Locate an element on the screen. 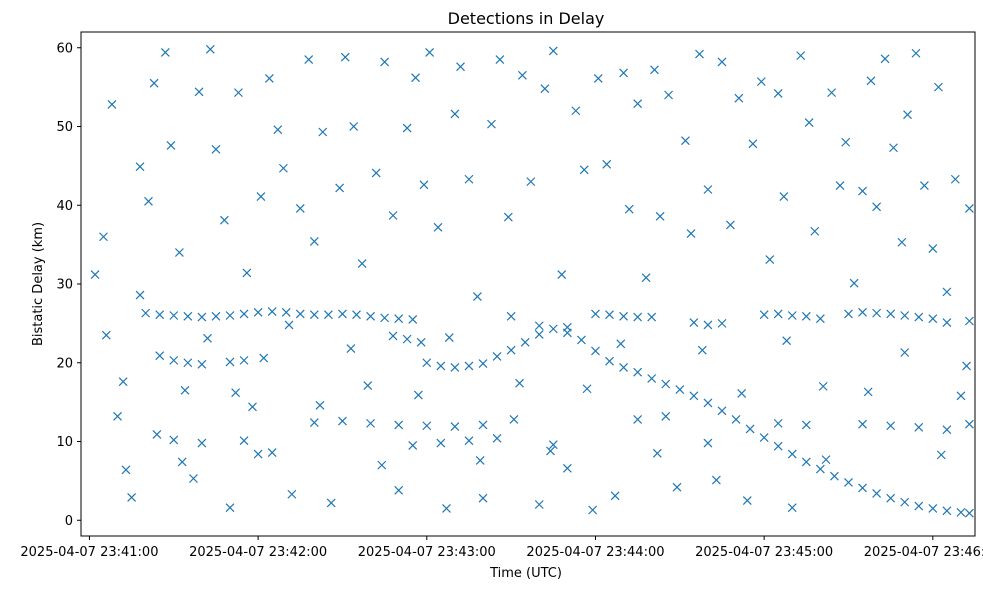  y-tick-label: 40 is located at coordinates (64, 206).